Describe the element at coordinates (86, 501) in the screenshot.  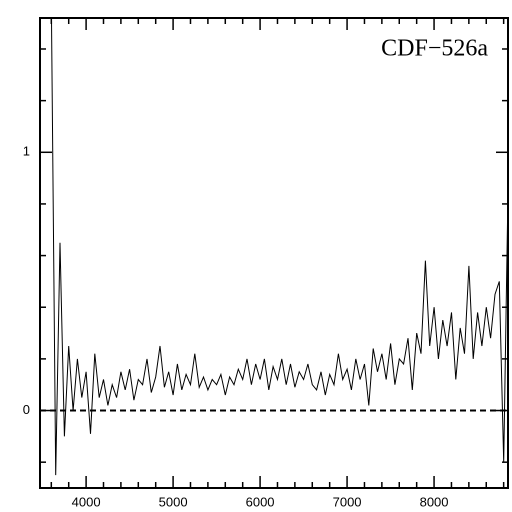
I see `x-tick-label: 4000` at that location.